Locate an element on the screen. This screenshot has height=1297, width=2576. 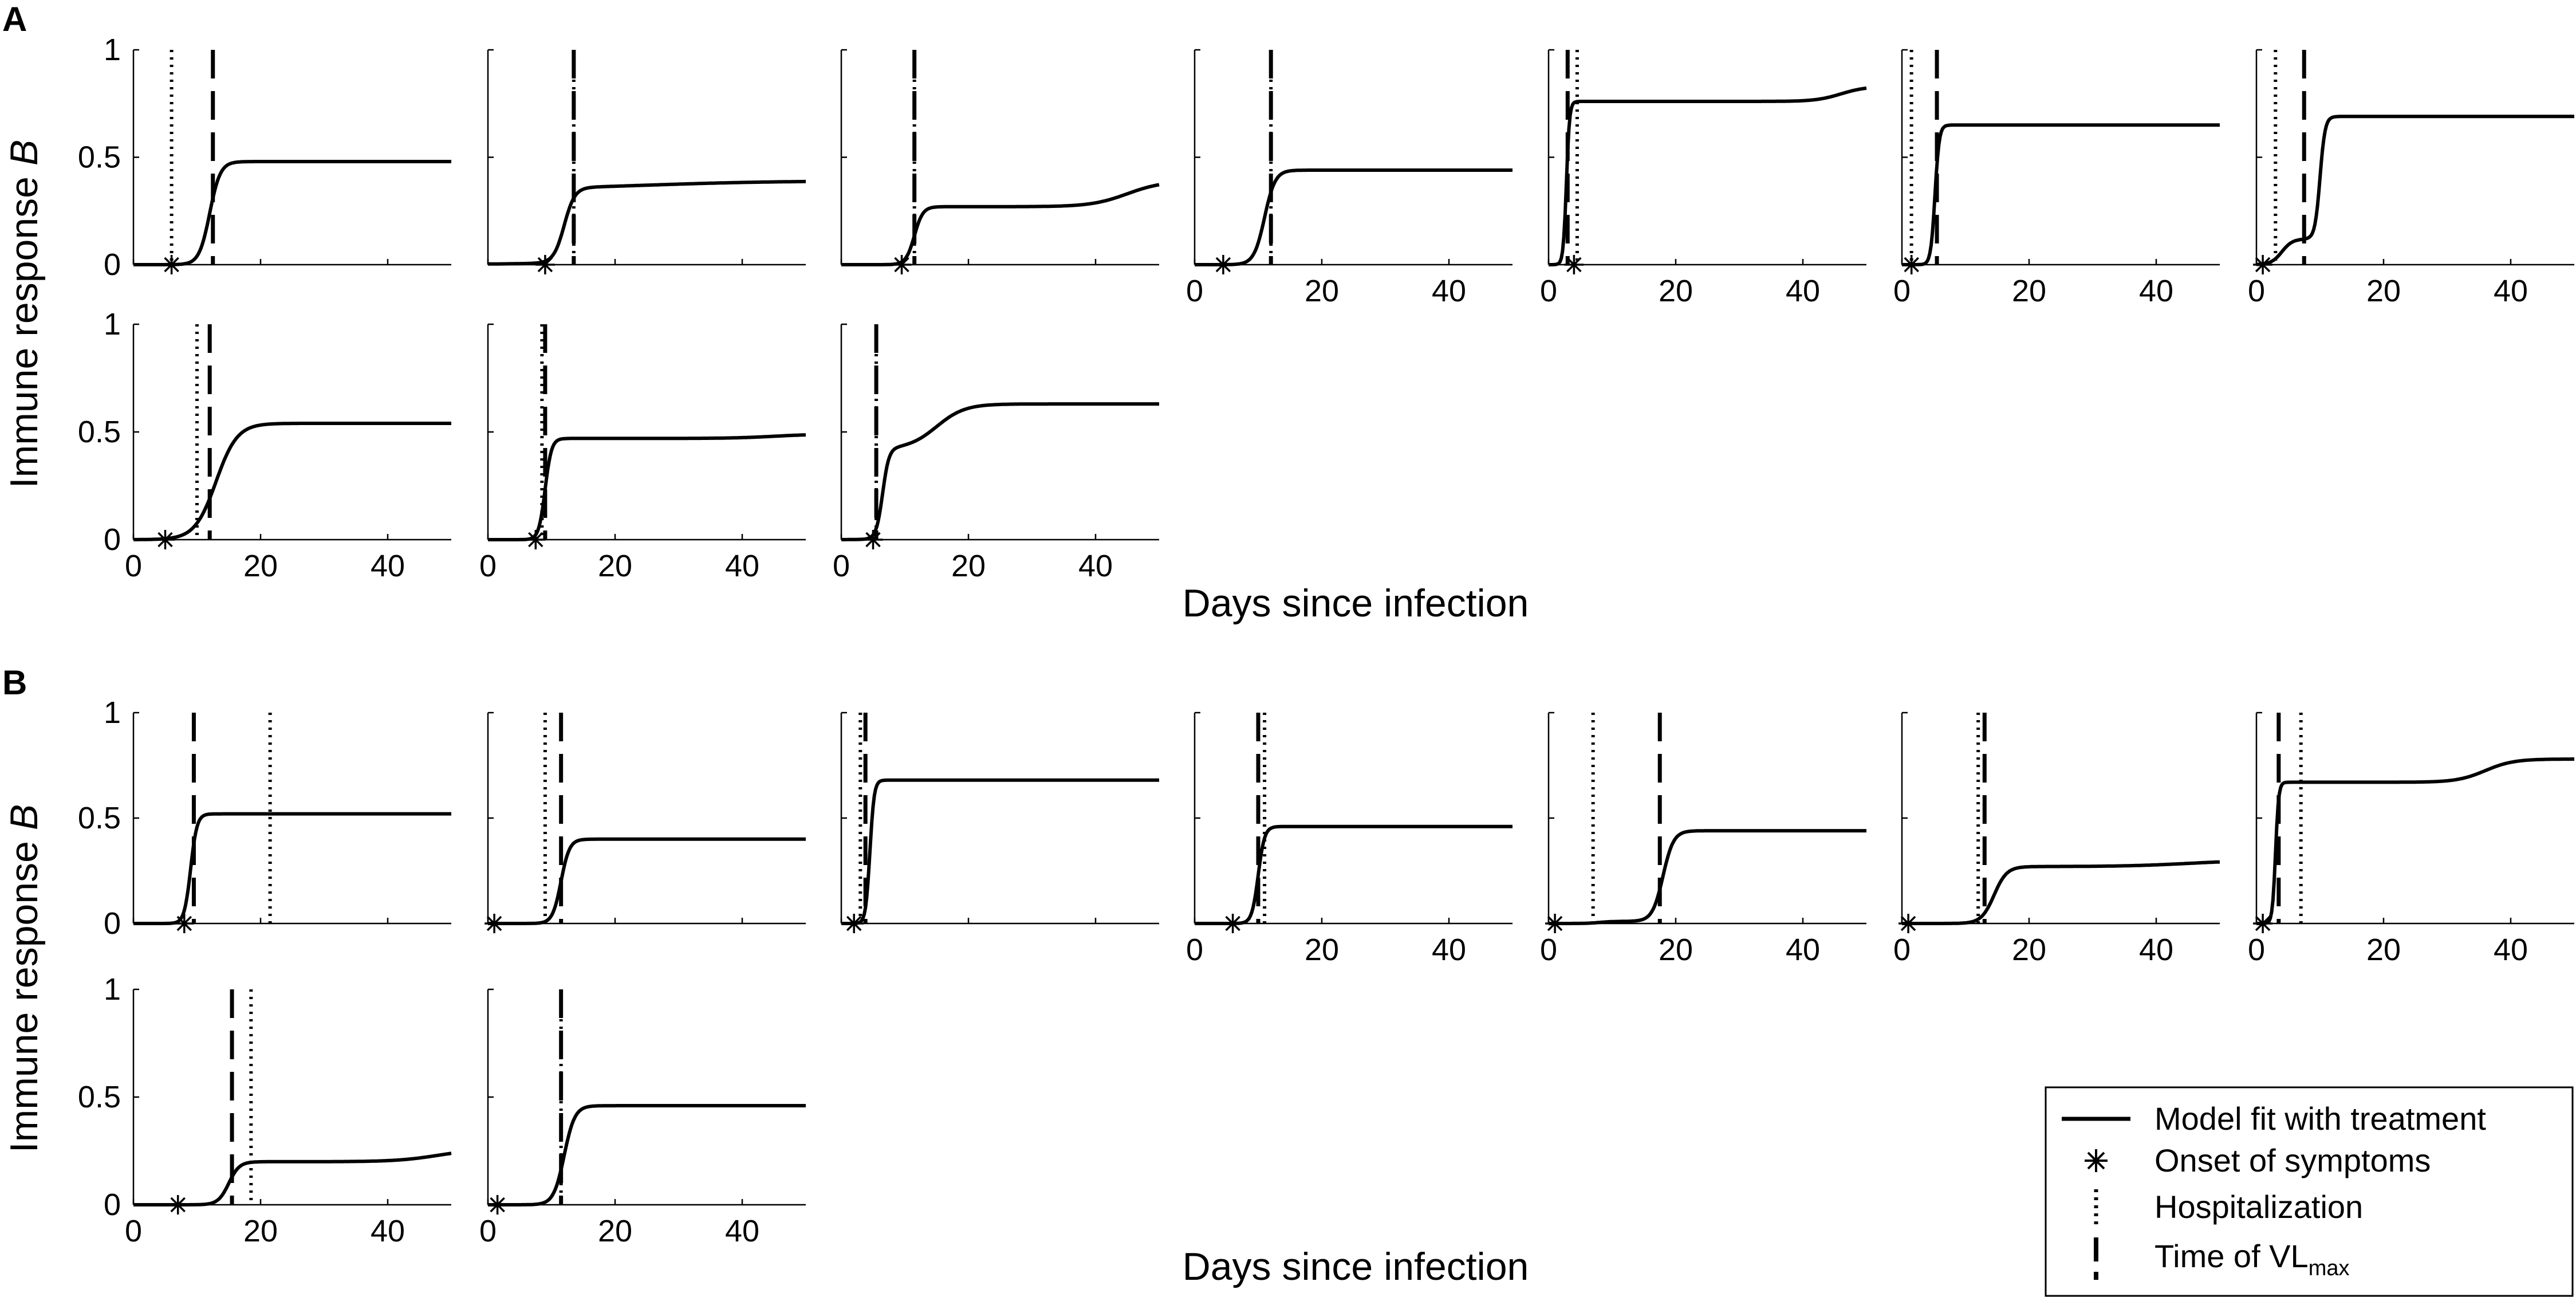
panel-b-subplot-5-xtick-label: 40 is located at coordinates (1803, 950).